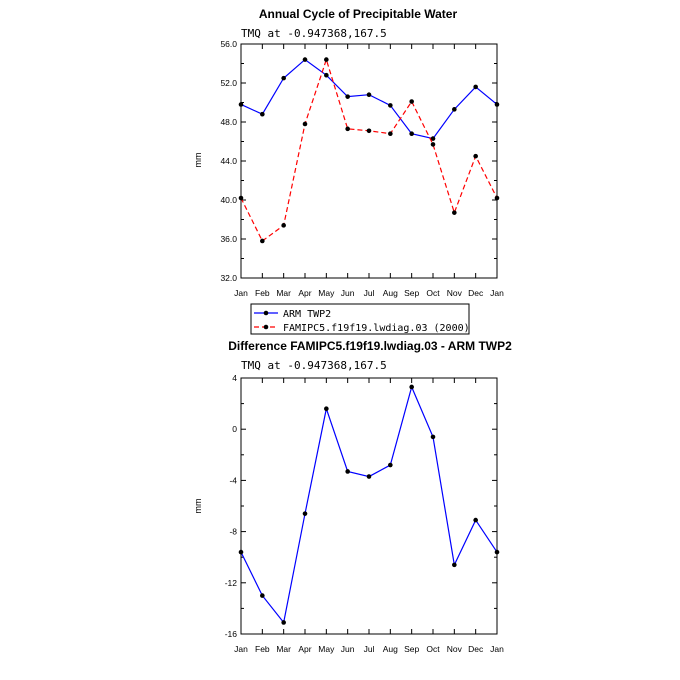 The width and height of the screenshot is (680, 680). What do you see at coordinates (234, 378) in the screenshot?
I see `y-tick-label: 4` at bounding box center [234, 378].